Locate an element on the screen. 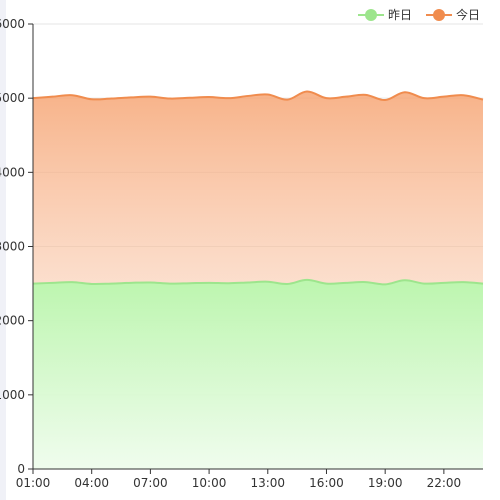  legend-item-today: 今日 is located at coordinates (452, 14).